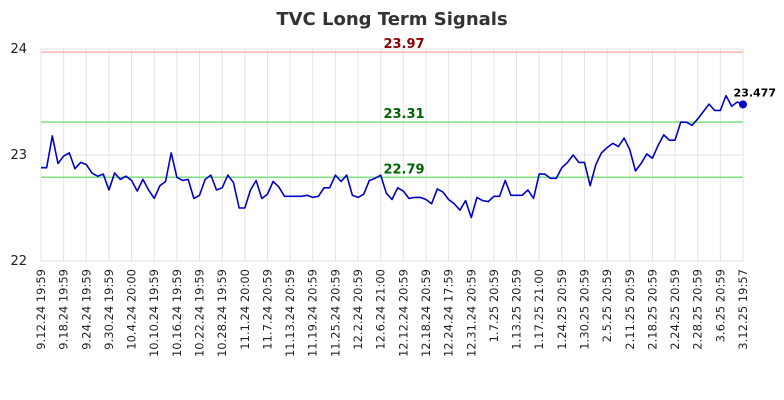  Describe the element at coordinates (403, 169) in the screenshot. I see `reference-line-label: 22.79` at that location.